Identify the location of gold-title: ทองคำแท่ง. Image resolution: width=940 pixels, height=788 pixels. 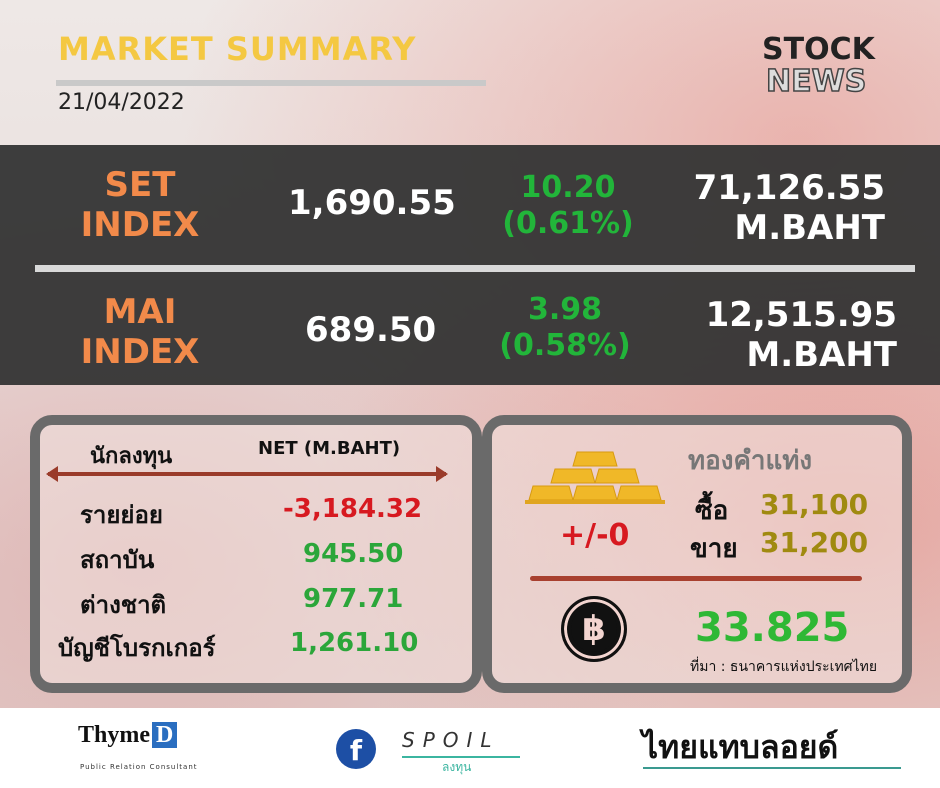
(750, 461).